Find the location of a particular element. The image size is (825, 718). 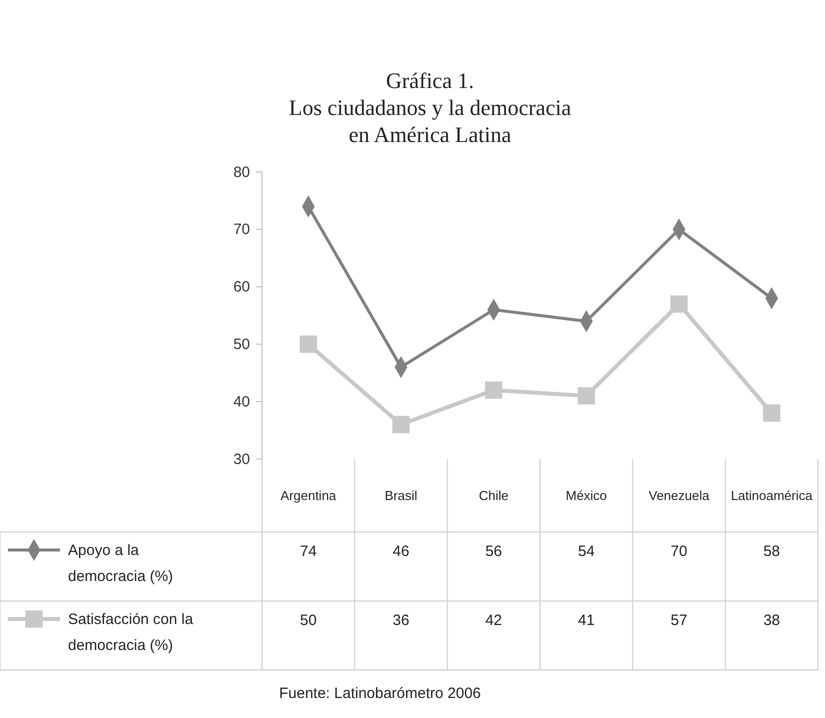

x-tick-label: Brasil is located at coordinates (401, 495).